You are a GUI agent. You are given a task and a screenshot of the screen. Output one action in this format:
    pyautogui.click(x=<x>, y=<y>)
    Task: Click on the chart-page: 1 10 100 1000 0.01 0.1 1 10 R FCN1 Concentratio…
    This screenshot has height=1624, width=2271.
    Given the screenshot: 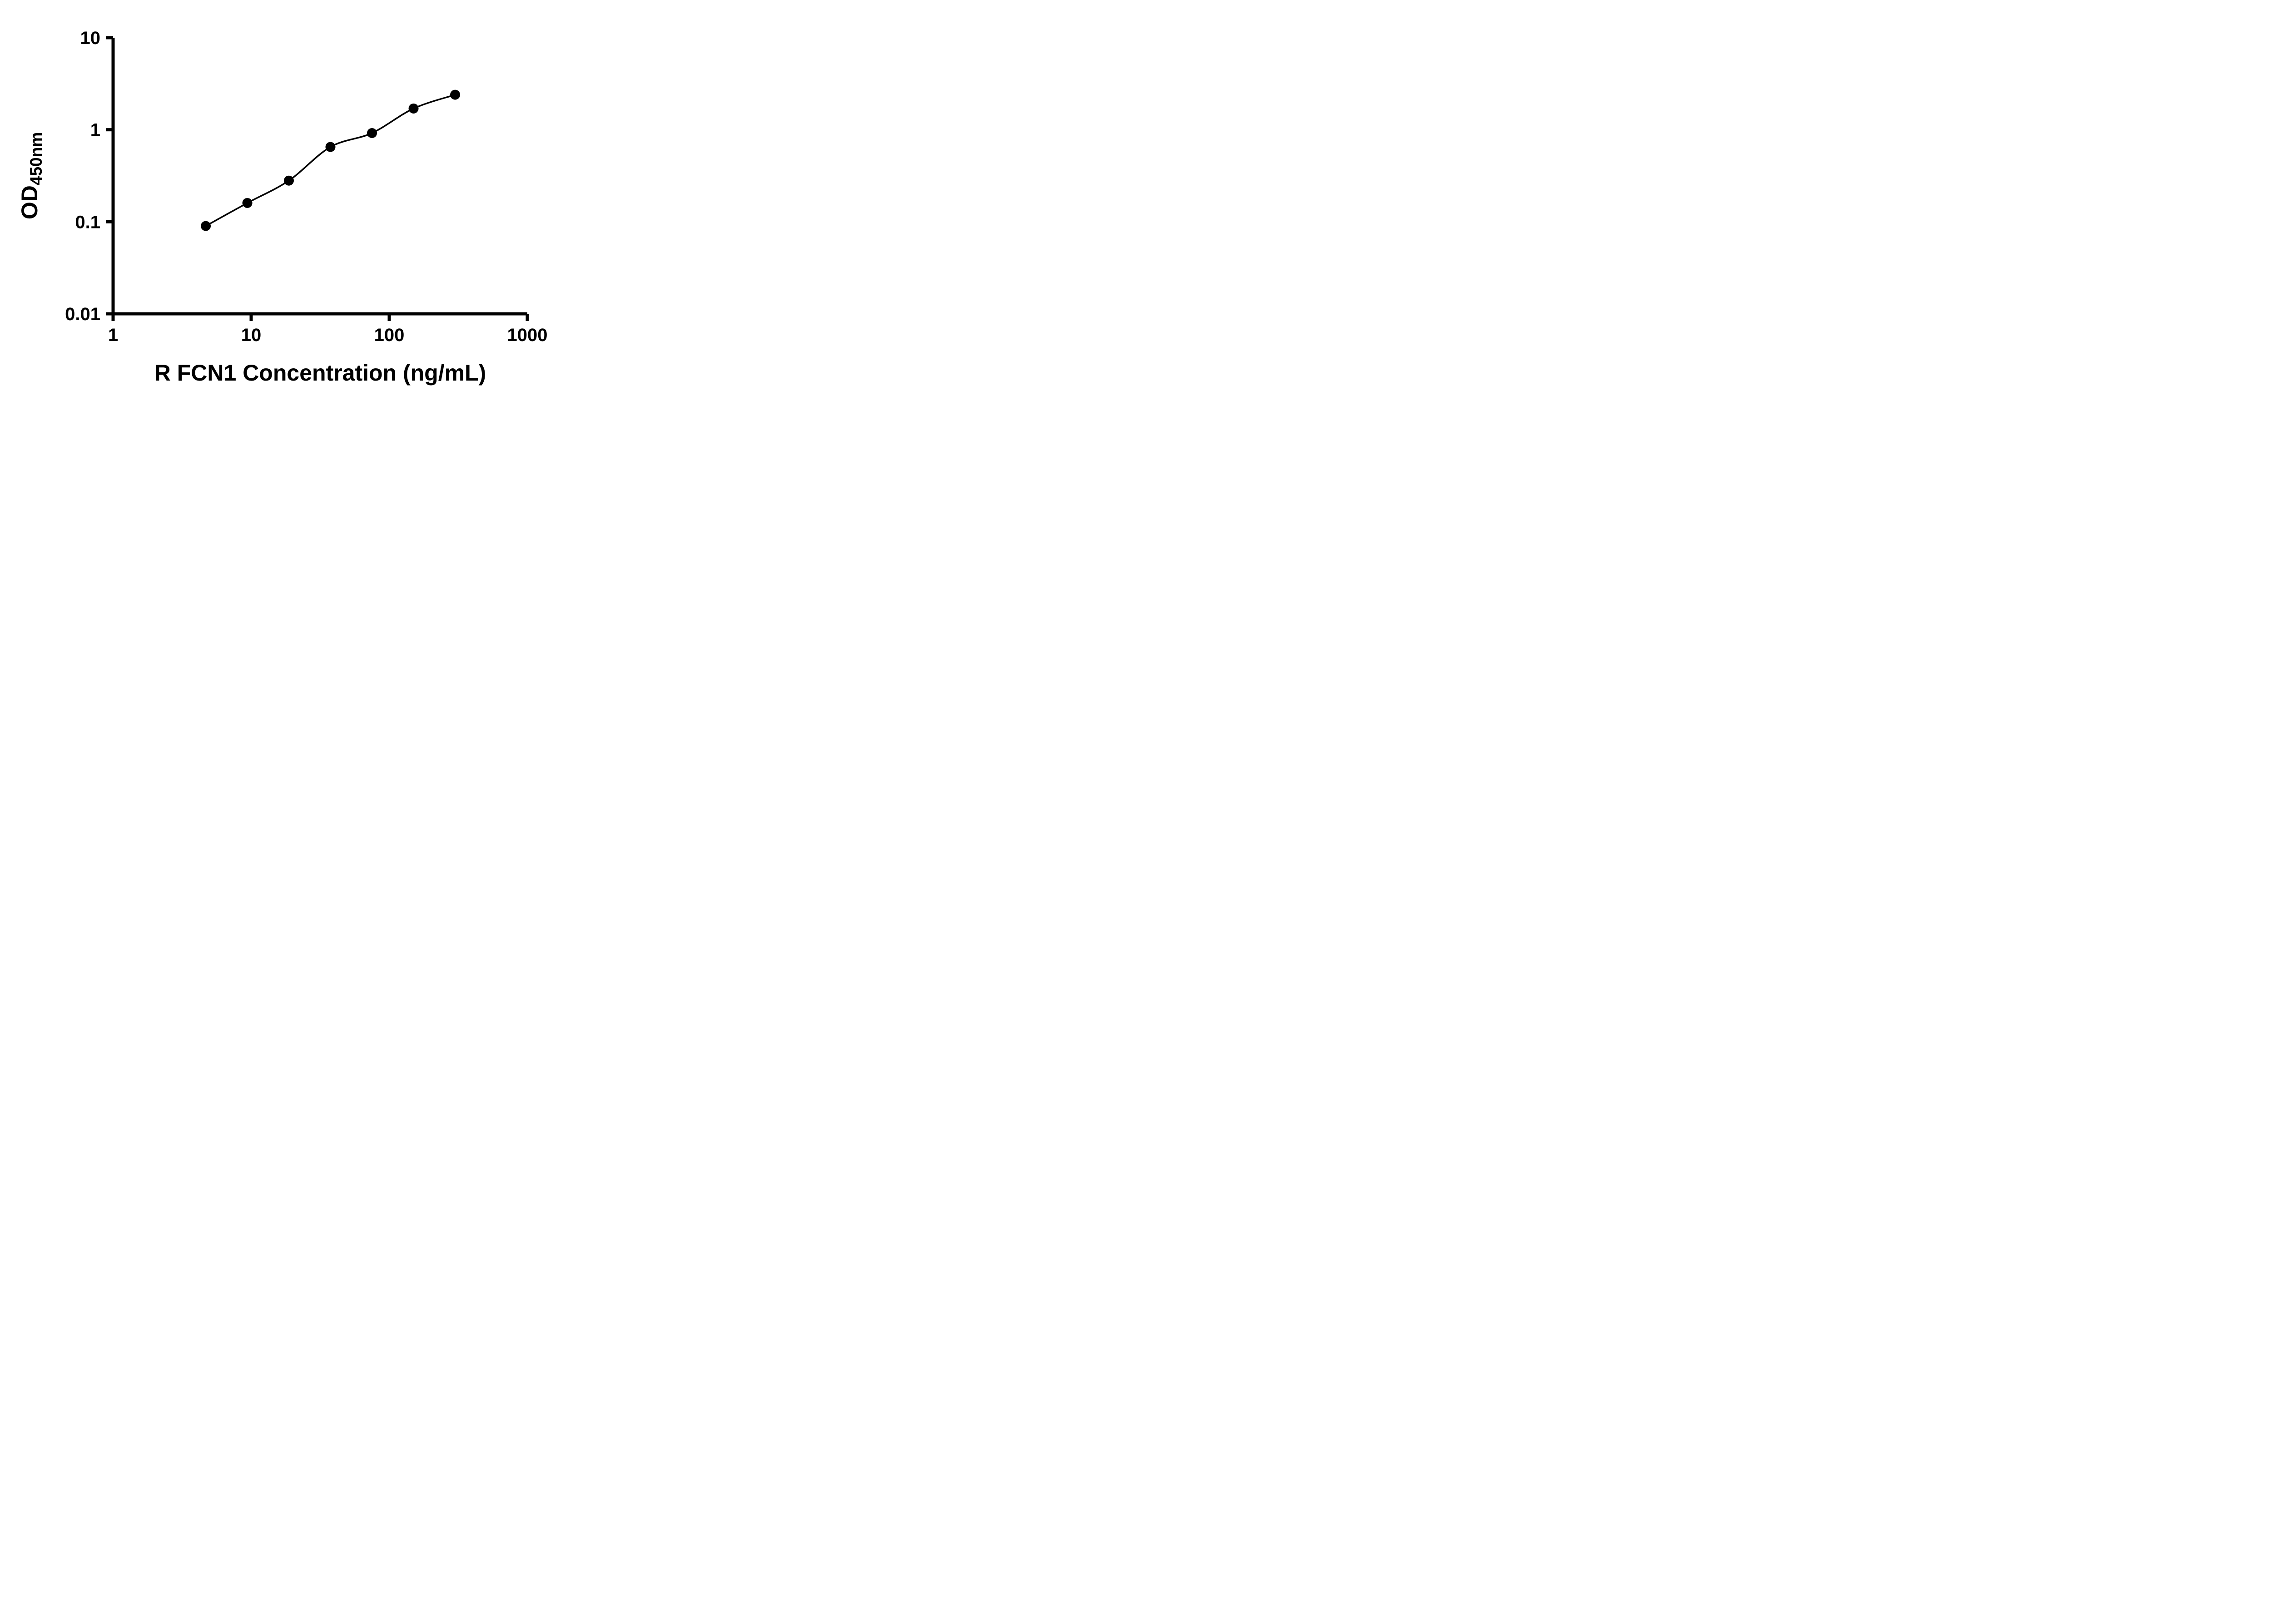 What is the action you would take?
    pyautogui.click(x=292, y=203)
    